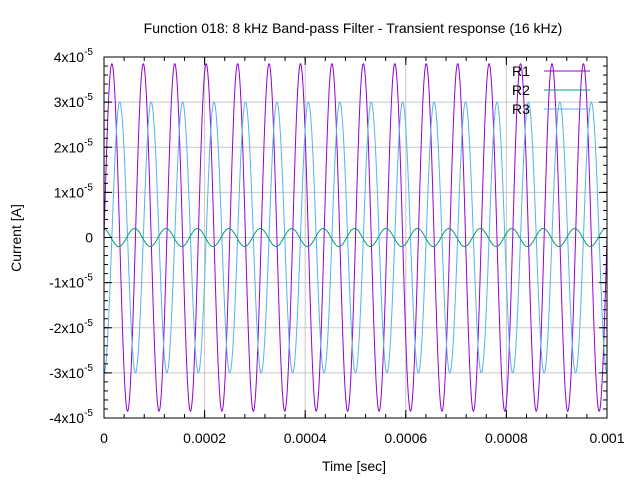 The height and width of the screenshot is (480, 640). Describe the element at coordinates (204, 438) in the screenshot. I see `x-tick-label: 0.0002` at that location.